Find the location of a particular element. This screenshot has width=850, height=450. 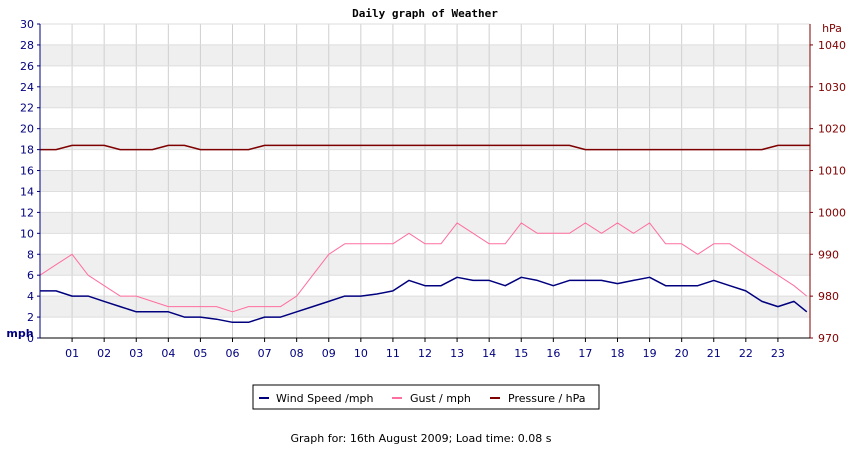

x-tick-label: 03 is located at coordinates (136, 353).